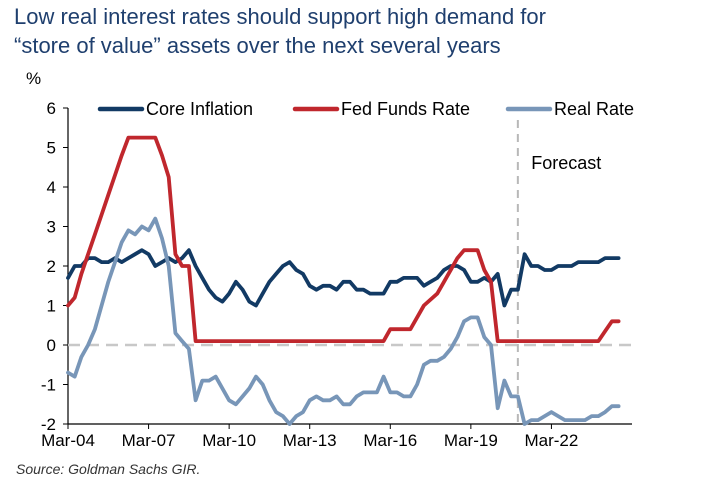 This screenshot has height=483, width=705. Describe the element at coordinates (51, 108) in the screenshot. I see `y-tick-label: 6` at that location.